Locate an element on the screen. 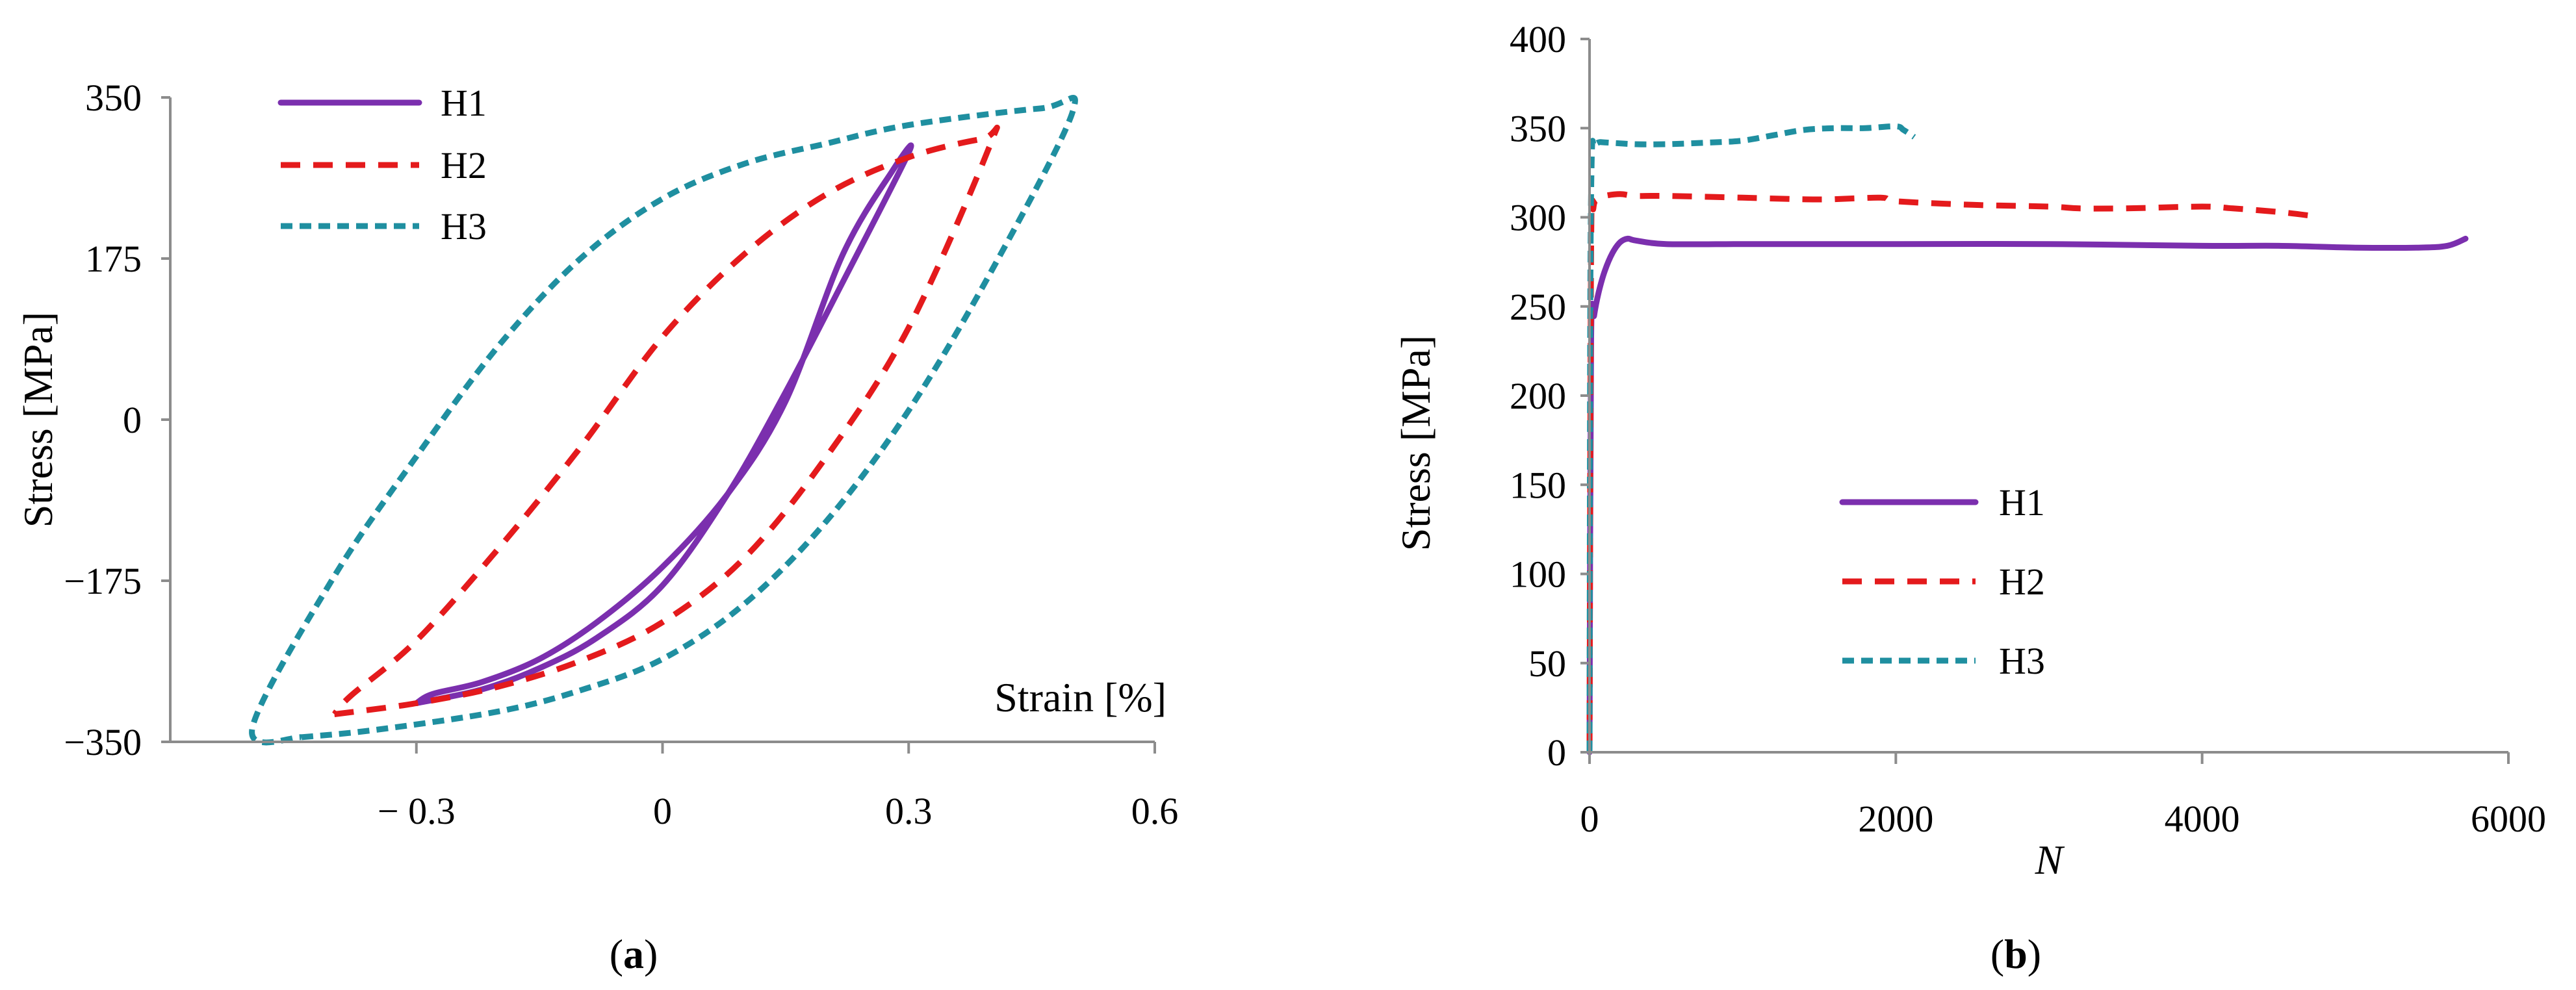  panel-a-y-axis-label: Stress [MPa] is located at coordinates (38, 419).